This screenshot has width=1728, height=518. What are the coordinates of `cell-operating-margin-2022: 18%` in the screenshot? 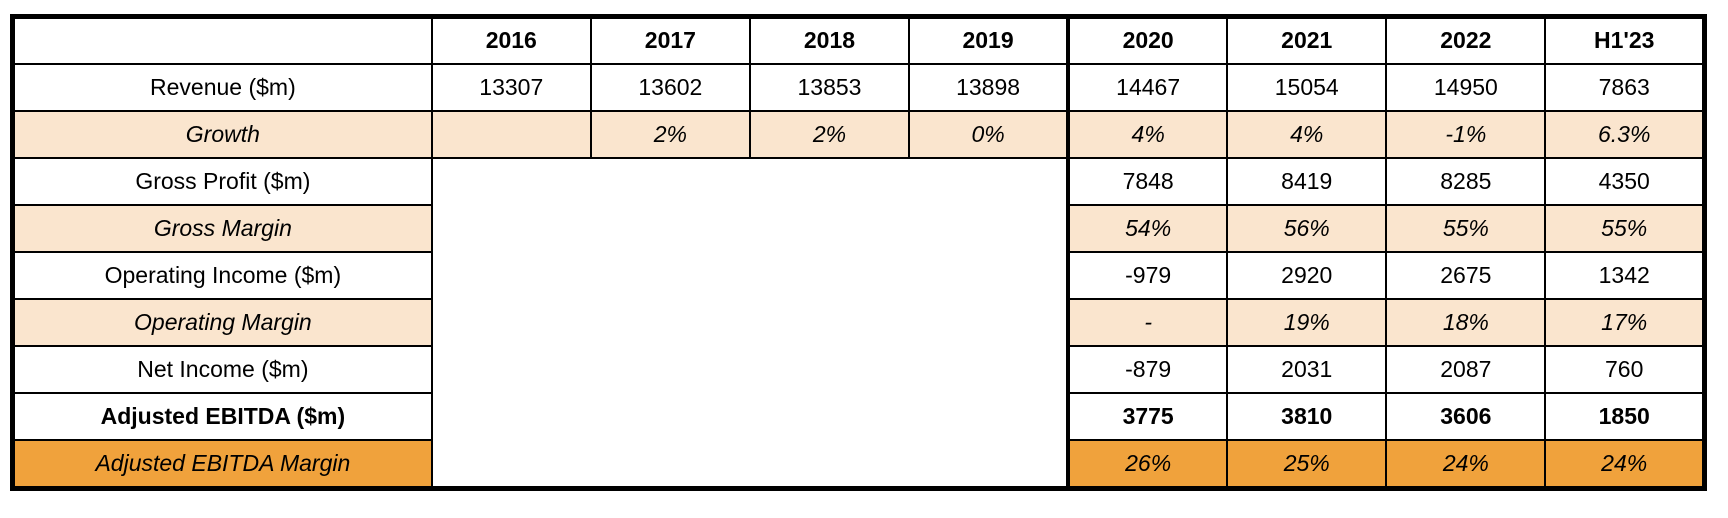 It's located at (1466, 322).